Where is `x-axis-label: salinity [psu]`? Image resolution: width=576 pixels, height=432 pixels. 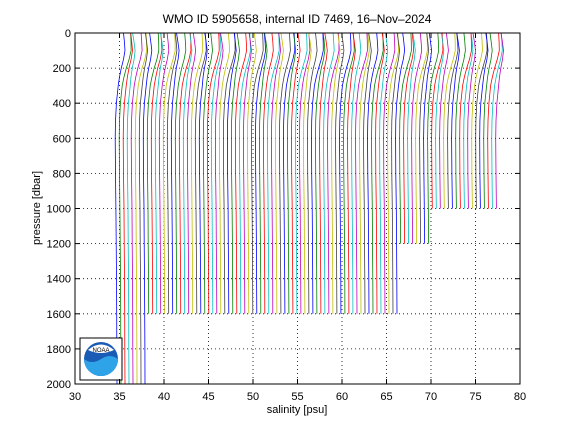
x-axis-label: salinity [psu] is located at coordinates (297, 410).